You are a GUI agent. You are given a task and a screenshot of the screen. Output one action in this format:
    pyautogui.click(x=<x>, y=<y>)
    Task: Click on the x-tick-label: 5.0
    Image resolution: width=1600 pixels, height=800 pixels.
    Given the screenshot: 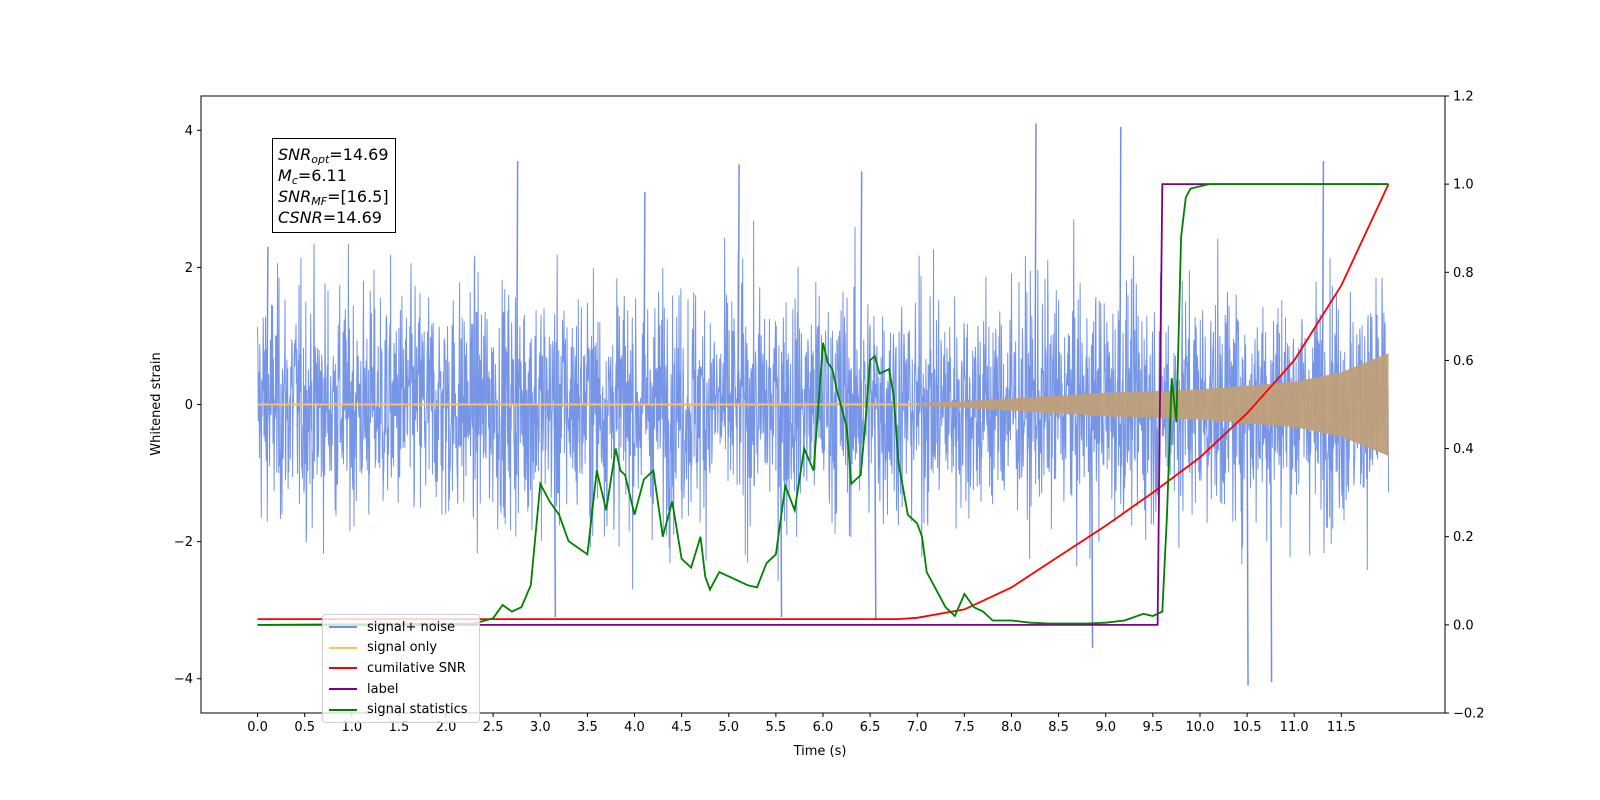 What is the action you would take?
    pyautogui.click(x=728, y=727)
    